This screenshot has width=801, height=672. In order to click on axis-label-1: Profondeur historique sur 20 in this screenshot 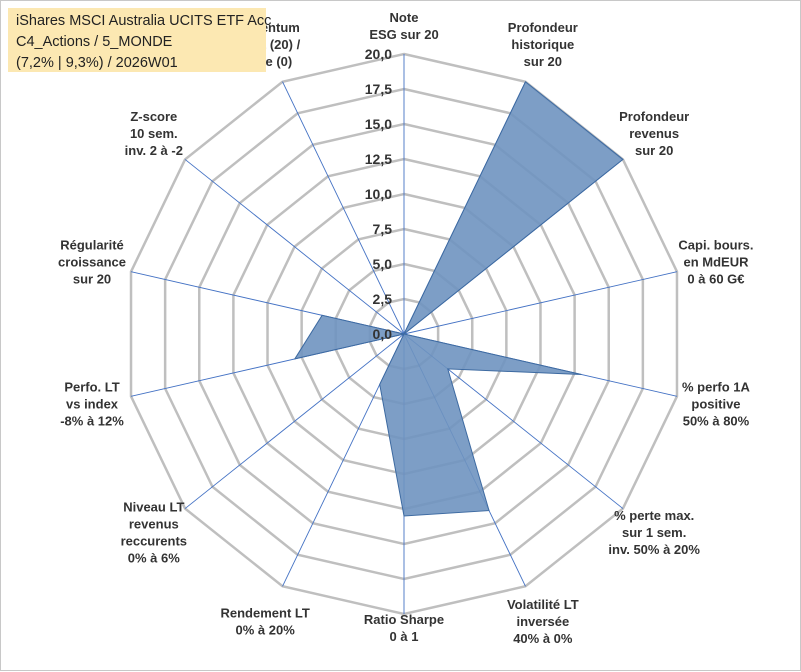, I will do `click(543, 44)`.